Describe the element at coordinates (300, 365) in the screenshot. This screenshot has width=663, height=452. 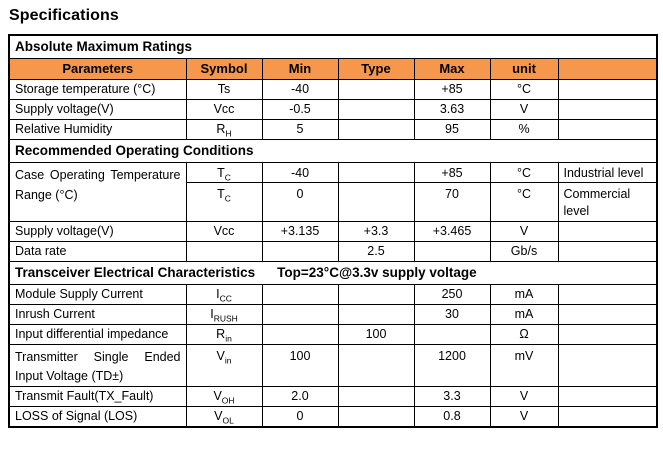
I see `cell-min: 100` at that location.